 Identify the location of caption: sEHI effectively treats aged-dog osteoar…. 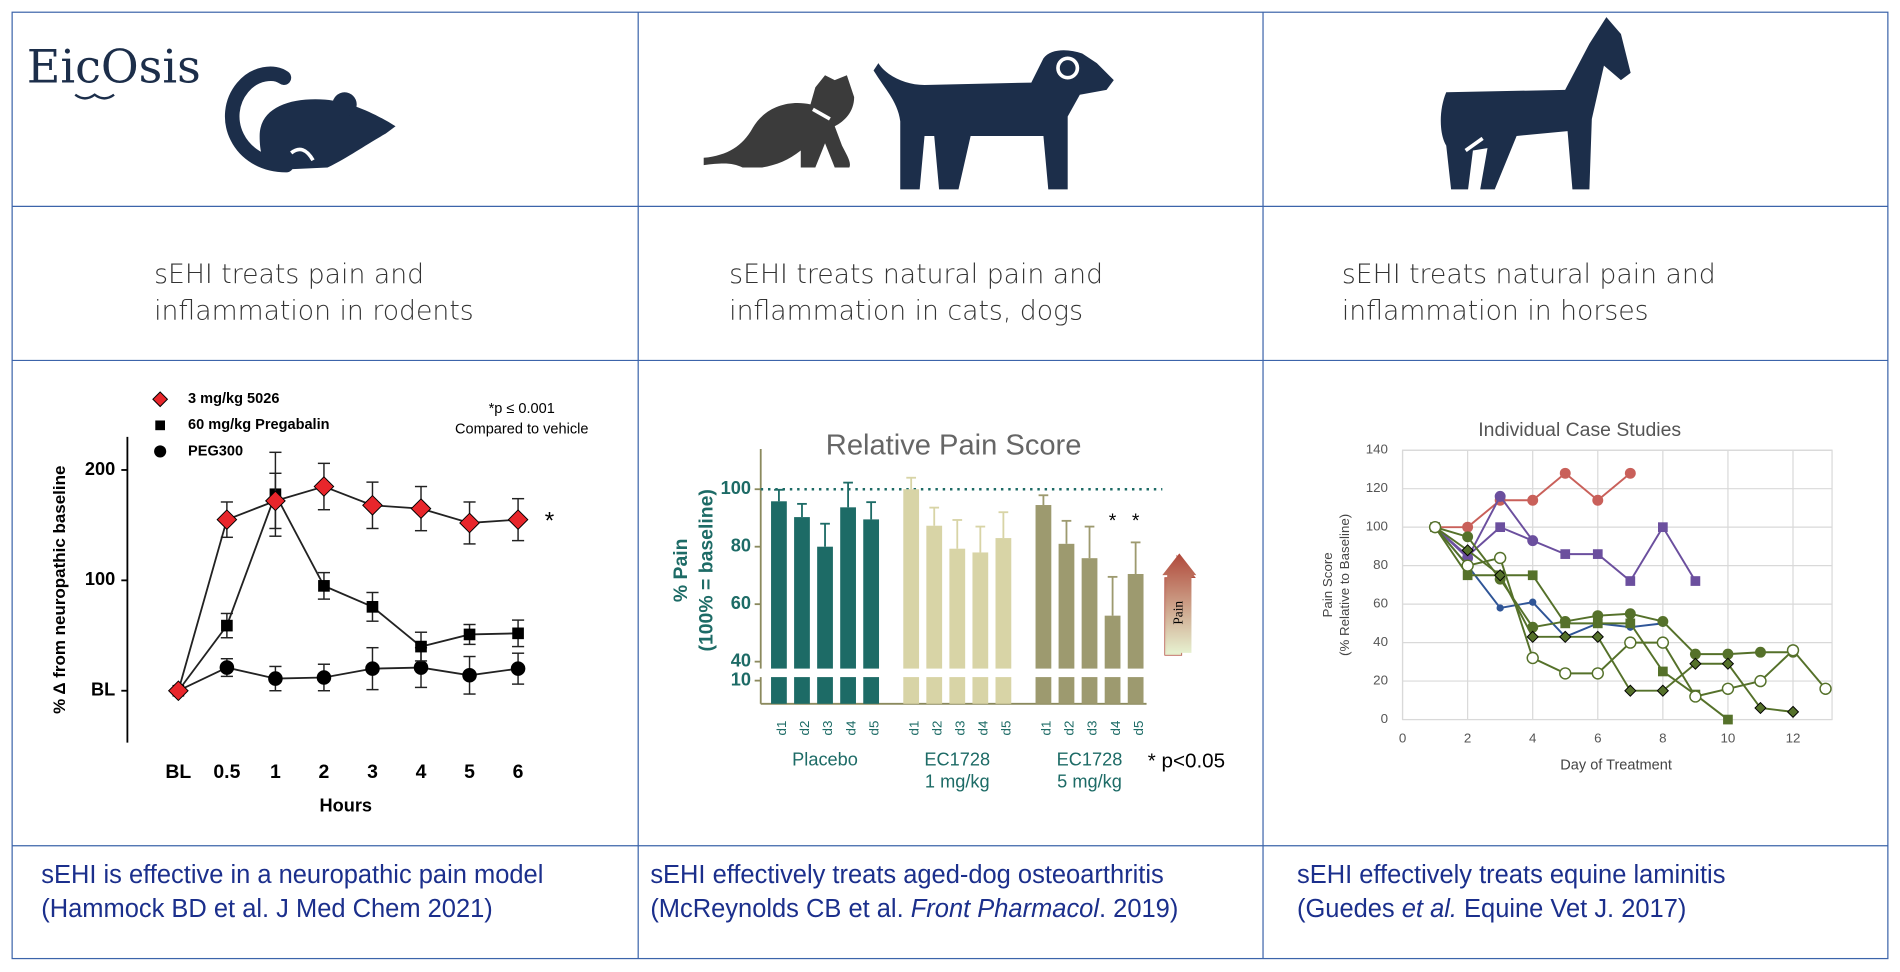
(906, 875).